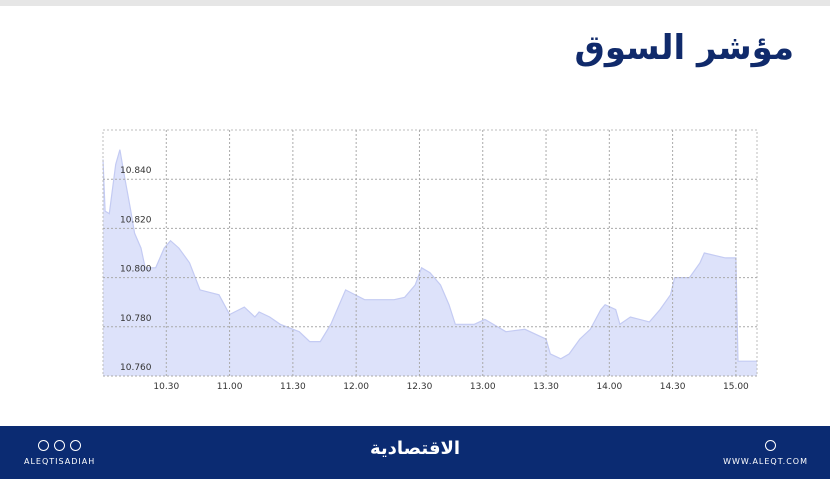  What do you see at coordinates (166, 387) in the screenshot?
I see `x-tick-label: 10.30` at bounding box center [166, 387].